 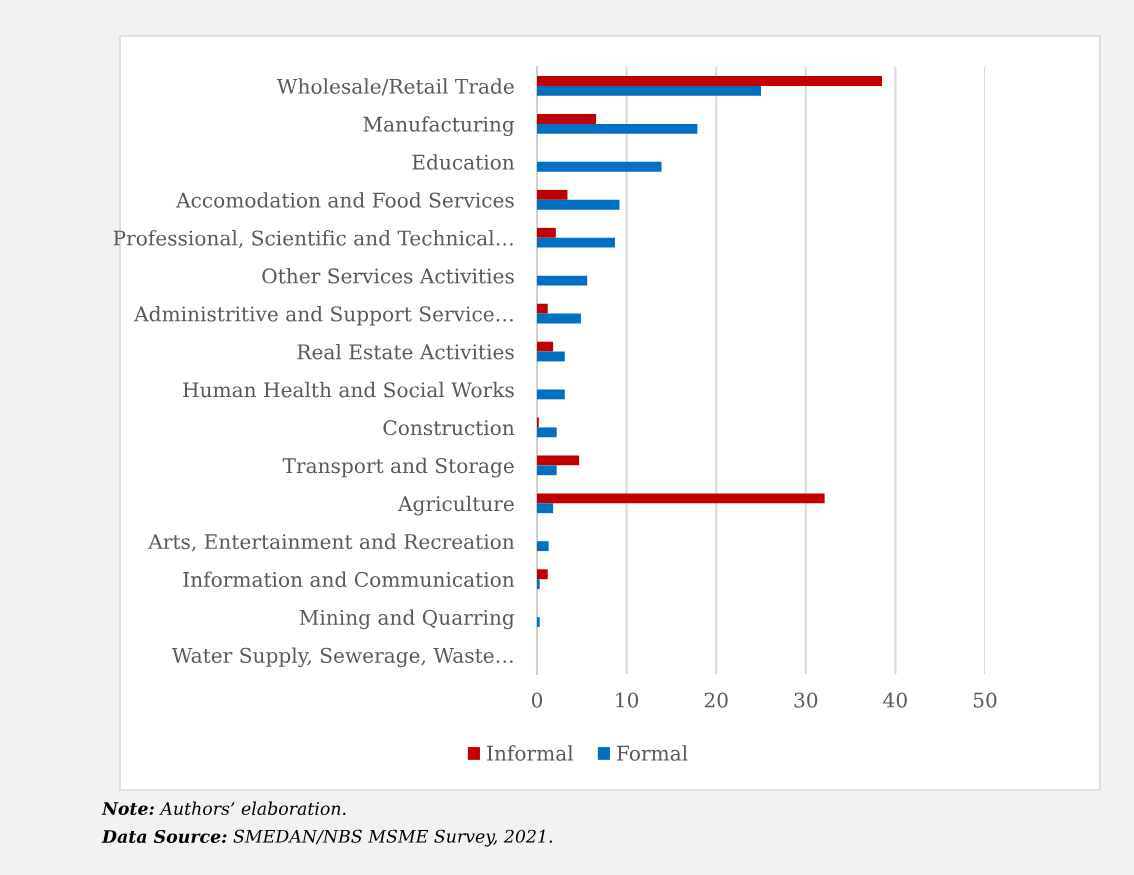 What do you see at coordinates (344, 200) in the screenshot?
I see `y-tick-label: Accomodation and Food Services` at bounding box center [344, 200].